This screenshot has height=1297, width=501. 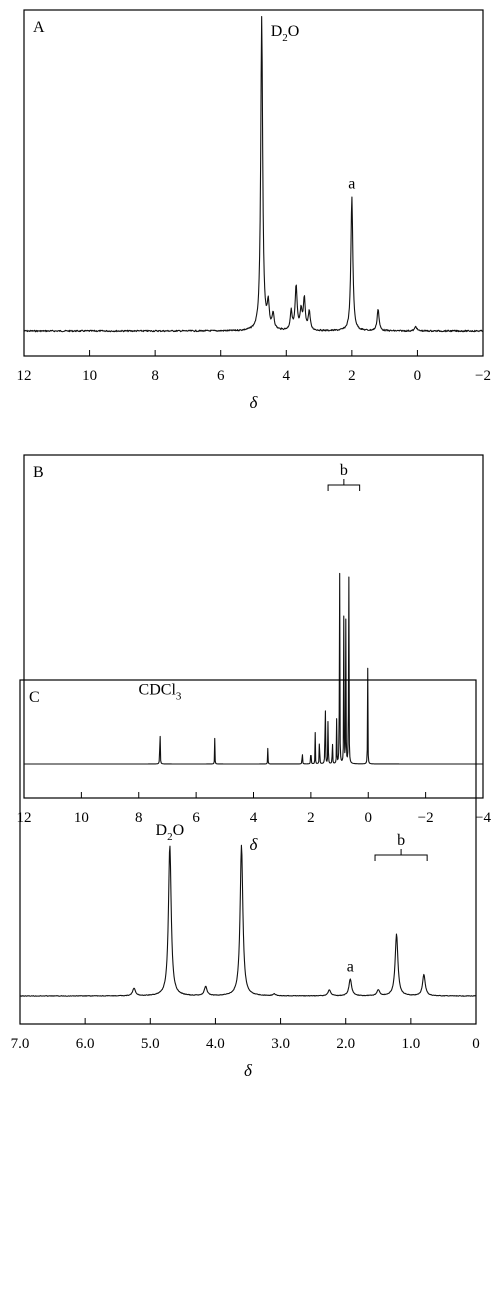 I want to click on x-tick-label: 5.0, so click(x=150, y=1044).